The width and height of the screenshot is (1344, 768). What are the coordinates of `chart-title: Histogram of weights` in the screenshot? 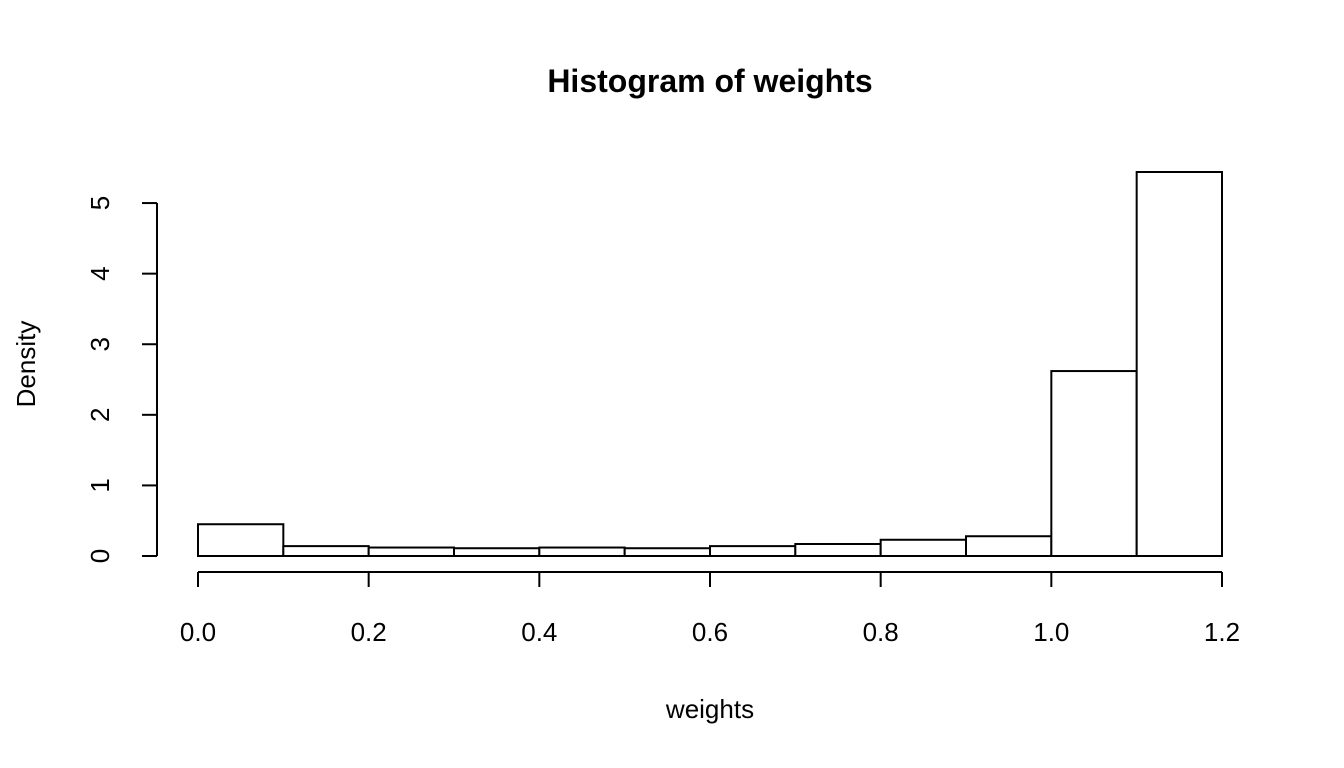 It's located at (709, 81).